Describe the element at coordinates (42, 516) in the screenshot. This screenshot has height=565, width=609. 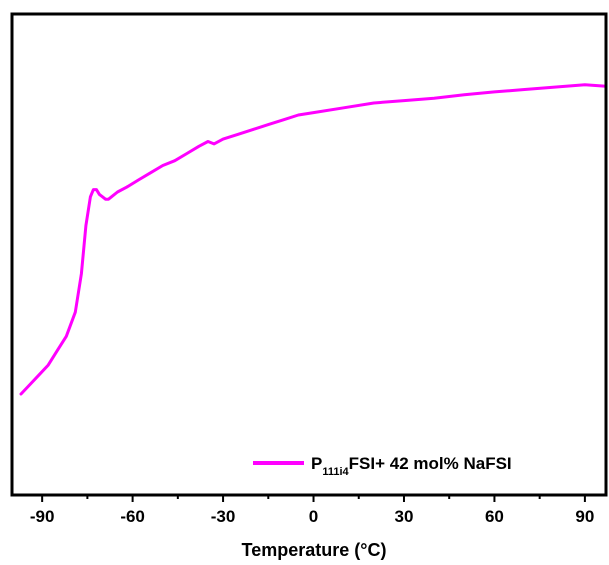
I see `x-tick-label: -90` at that location.